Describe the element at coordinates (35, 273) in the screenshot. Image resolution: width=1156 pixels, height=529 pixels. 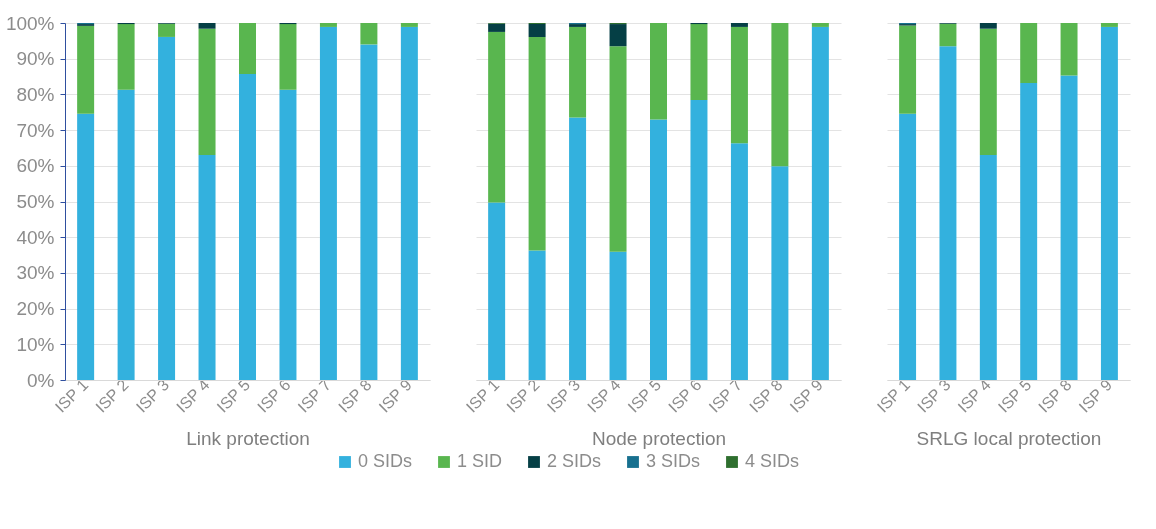
I see `y-tick-label: 30%` at that location.